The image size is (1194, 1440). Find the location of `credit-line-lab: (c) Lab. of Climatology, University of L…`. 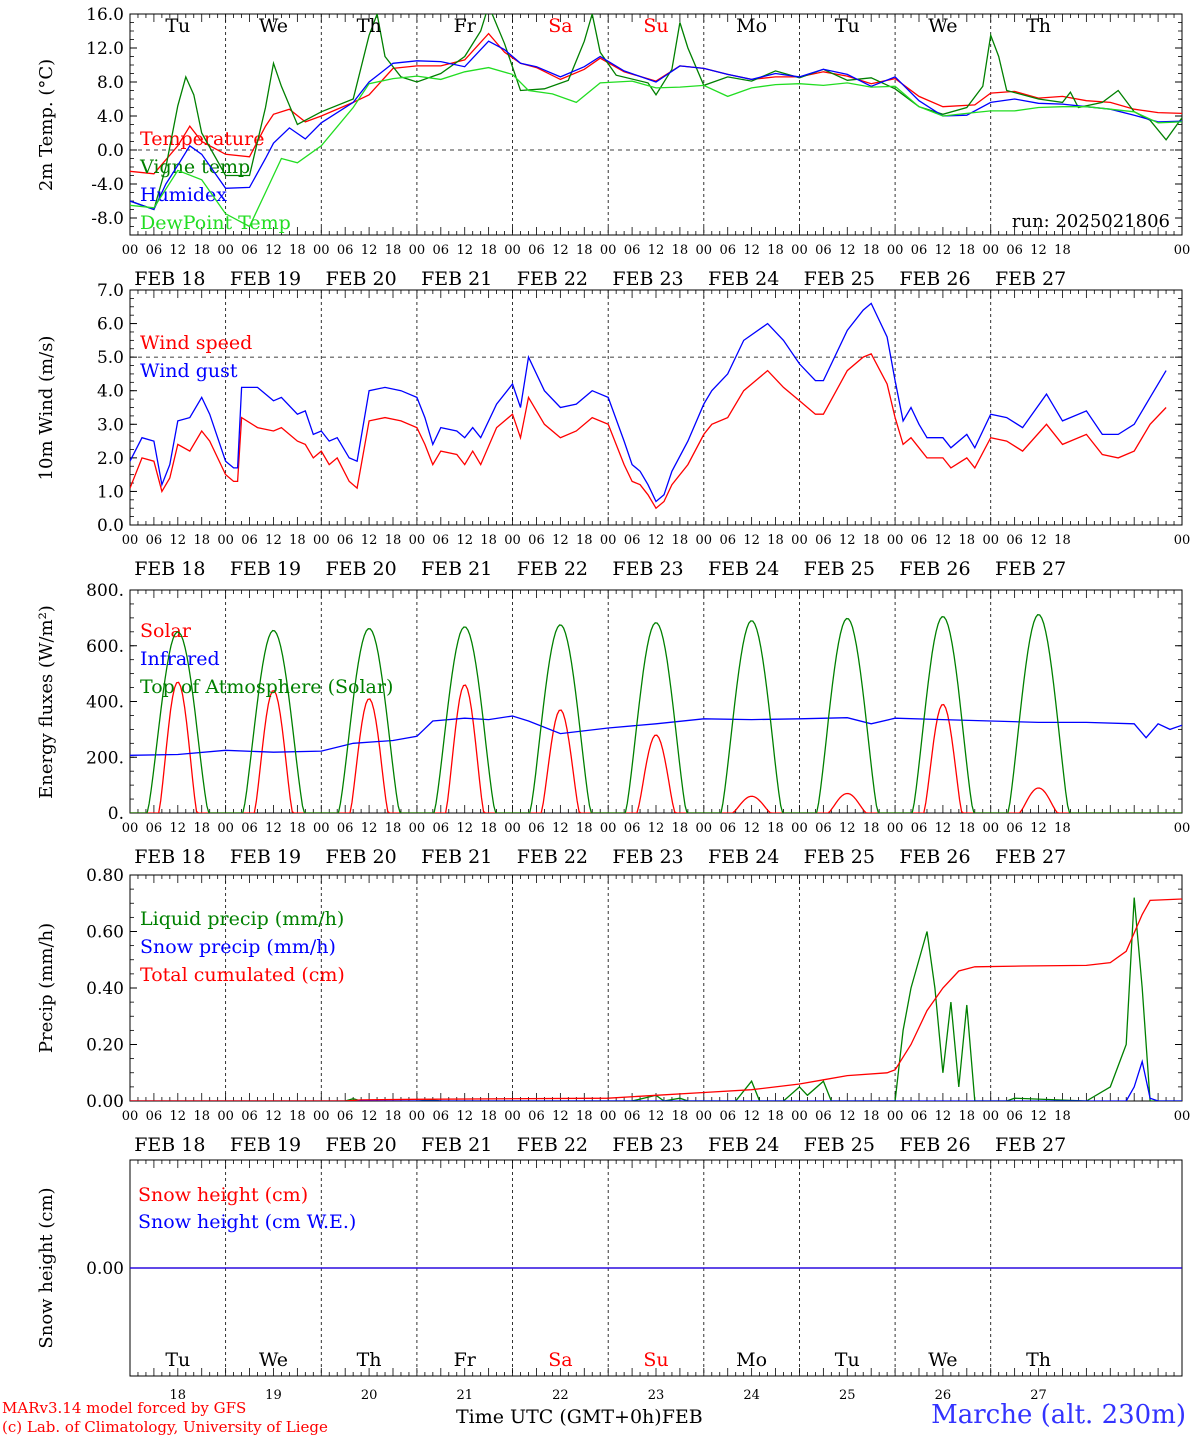

credit-line-lab: (c) Lab. of Climatology, University of L… is located at coordinates (165, 1427).